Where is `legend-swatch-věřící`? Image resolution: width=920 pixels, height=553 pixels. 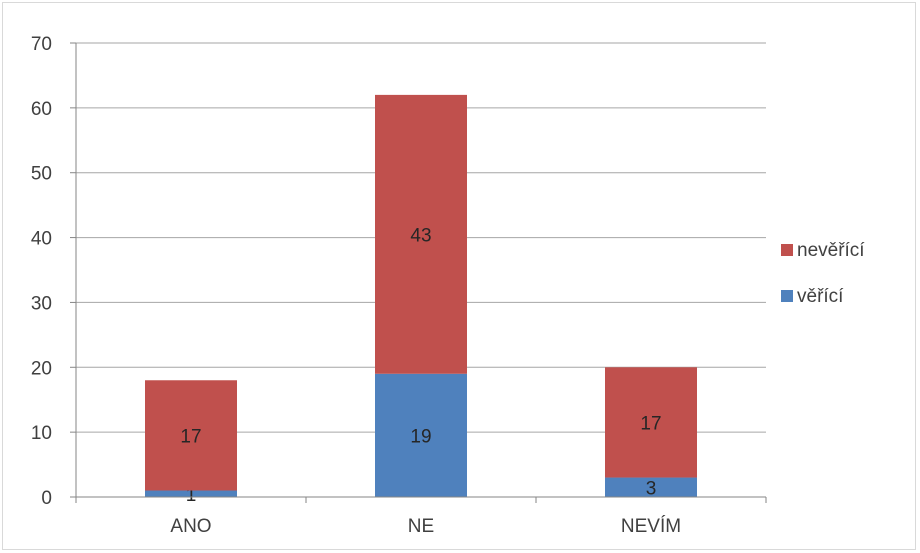
legend-swatch-věřící is located at coordinates (787, 296).